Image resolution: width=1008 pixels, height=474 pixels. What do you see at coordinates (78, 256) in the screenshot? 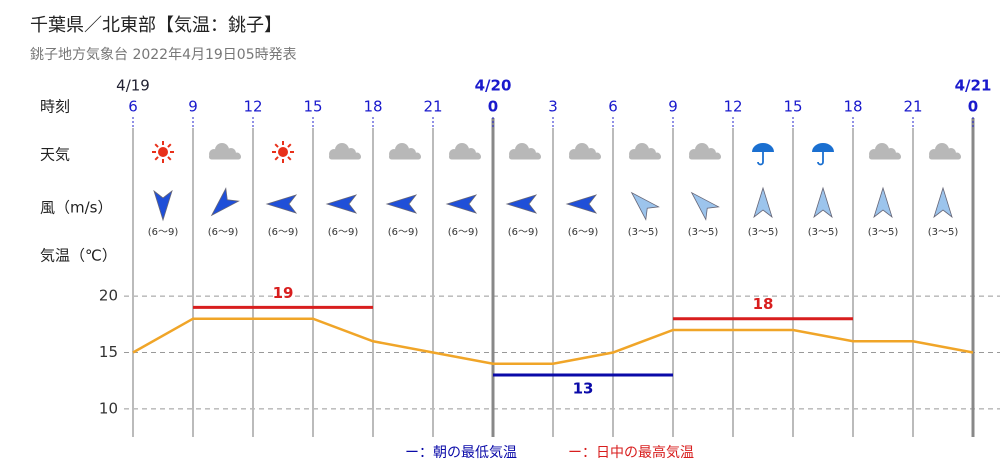
I see `row-label: 気温（℃）` at bounding box center [78, 256].